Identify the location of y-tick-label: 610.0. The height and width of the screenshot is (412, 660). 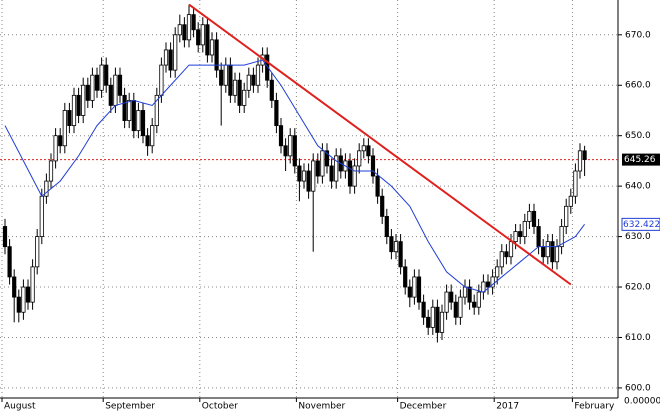
(638, 338).